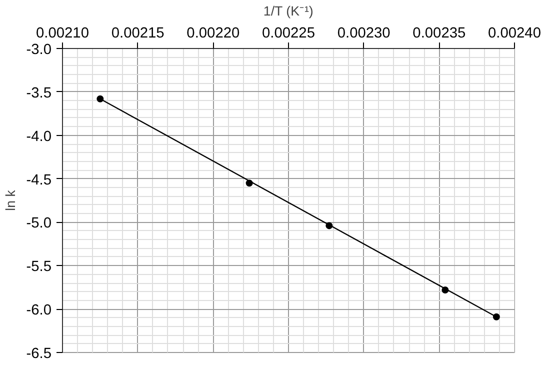 The width and height of the screenshot is (546, 372). I want to click on point, so click(496, 316).